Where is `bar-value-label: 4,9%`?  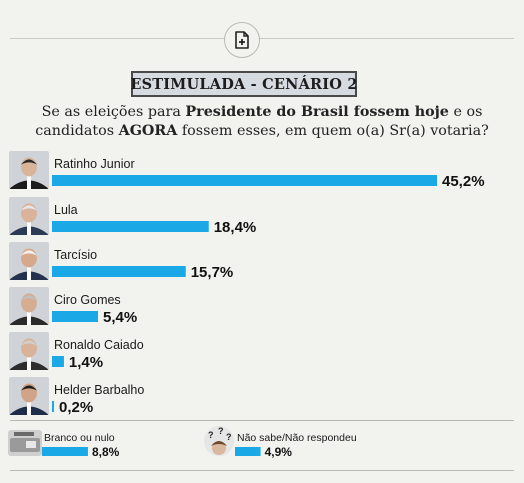
bar-value-label: 4,9% is located at coordinates (279, 452).